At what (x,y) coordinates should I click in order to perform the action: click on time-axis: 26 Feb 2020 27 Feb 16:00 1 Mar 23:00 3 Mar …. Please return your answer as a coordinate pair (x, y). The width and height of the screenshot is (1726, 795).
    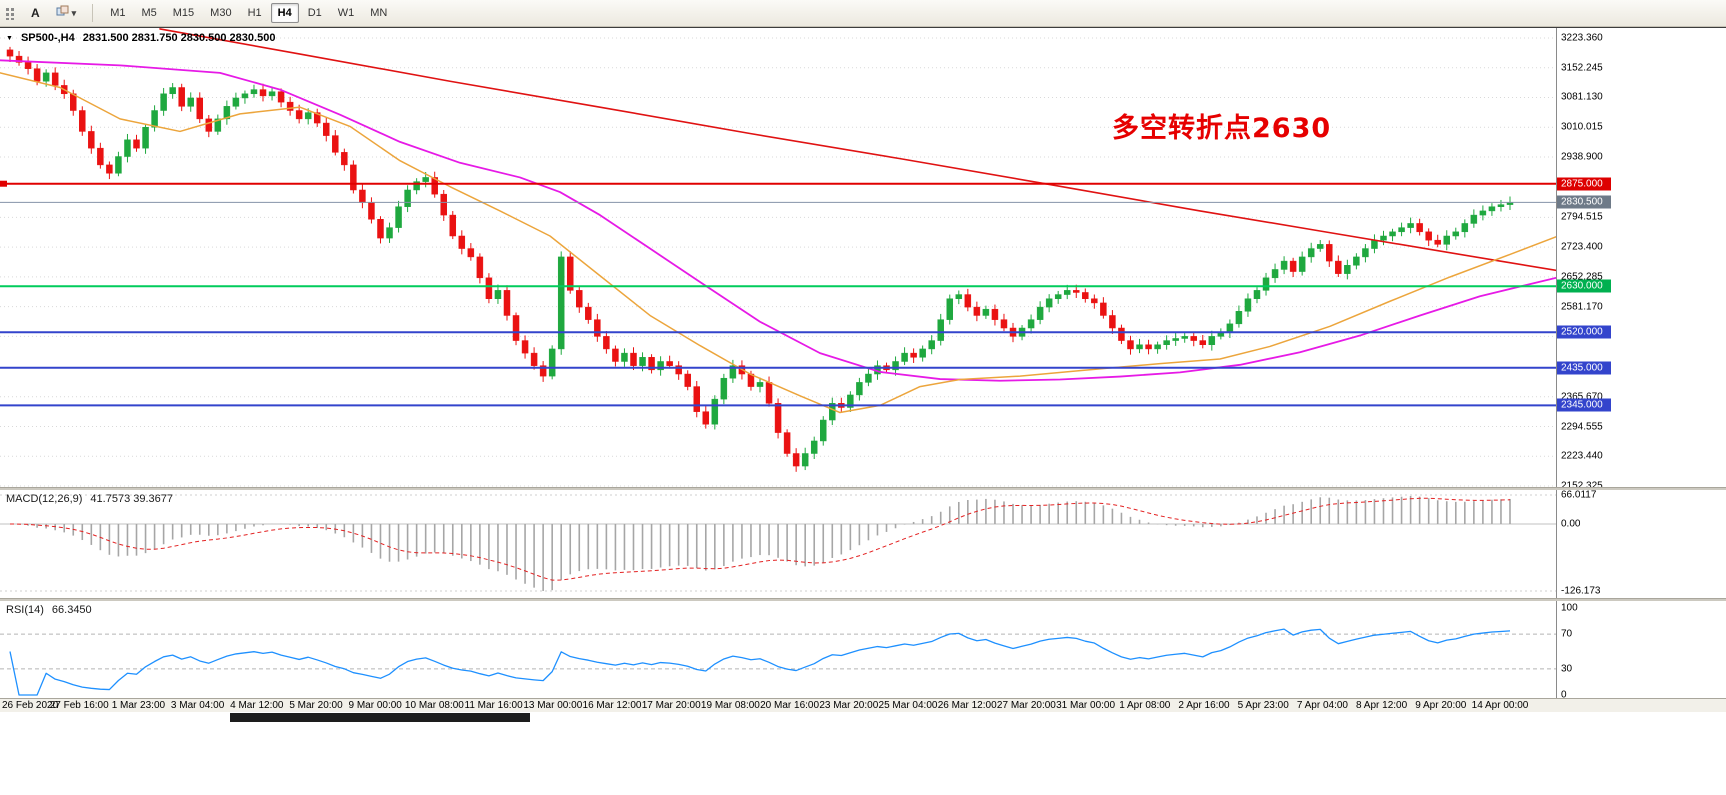
    Looking at the image, I should click on (863, 705).